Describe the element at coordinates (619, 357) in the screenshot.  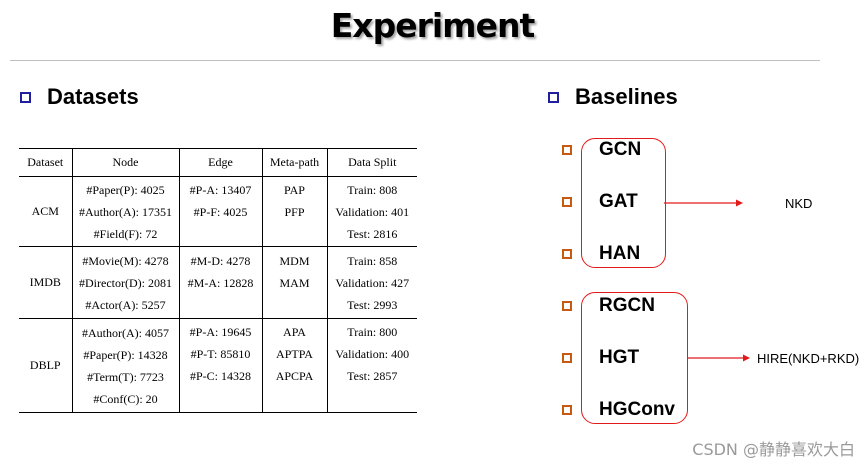
I see `baseline-label: HGT` at that location.